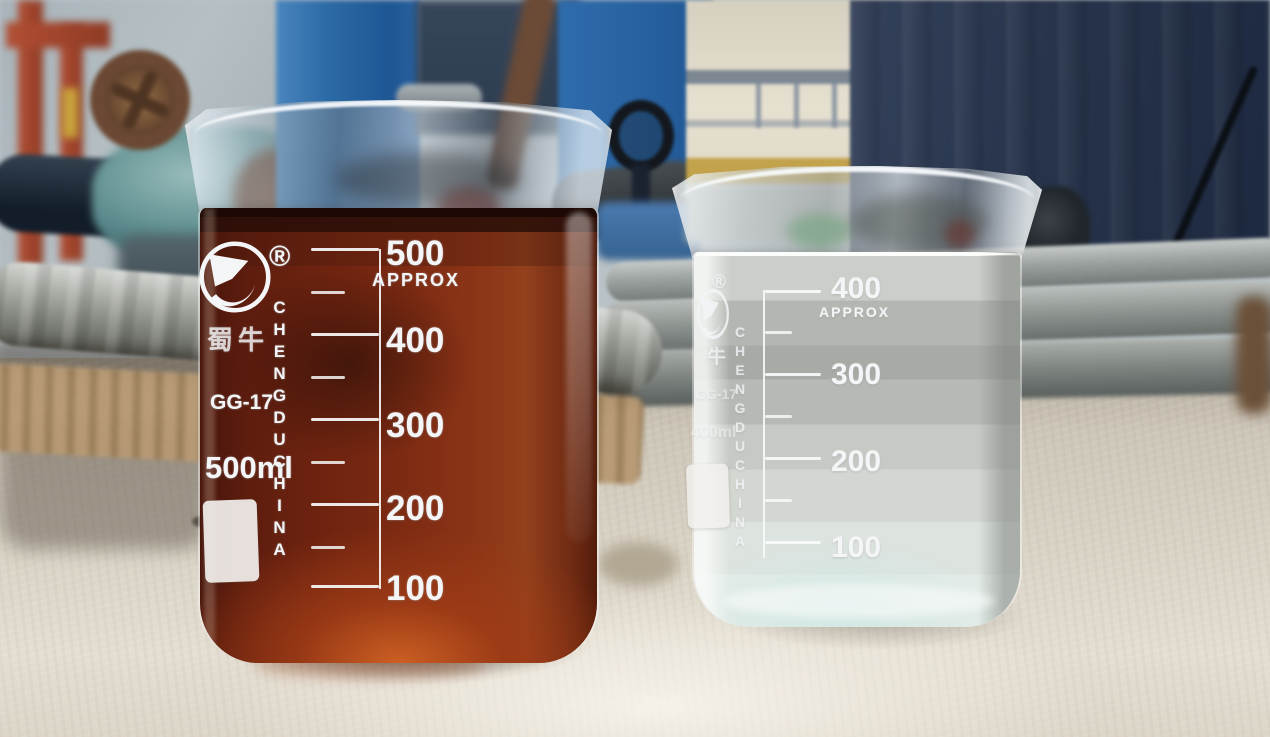 The width and height of the screenshot is (1270, 737). What do you see at coordinates (70, 113) in the screenshot?
I see `yellow-post` at bounding box center [70, 113].